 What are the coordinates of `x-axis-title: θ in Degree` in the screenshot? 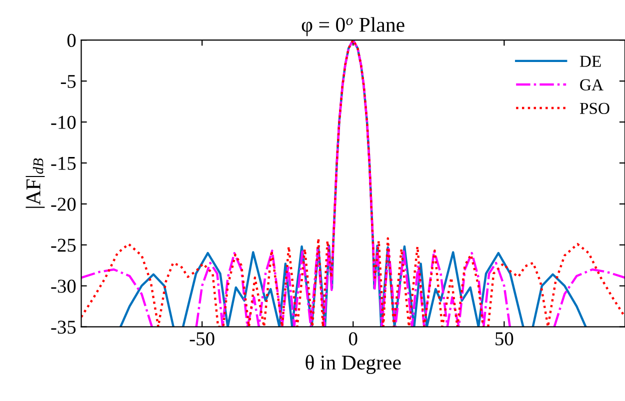 It's located at (353, 364).